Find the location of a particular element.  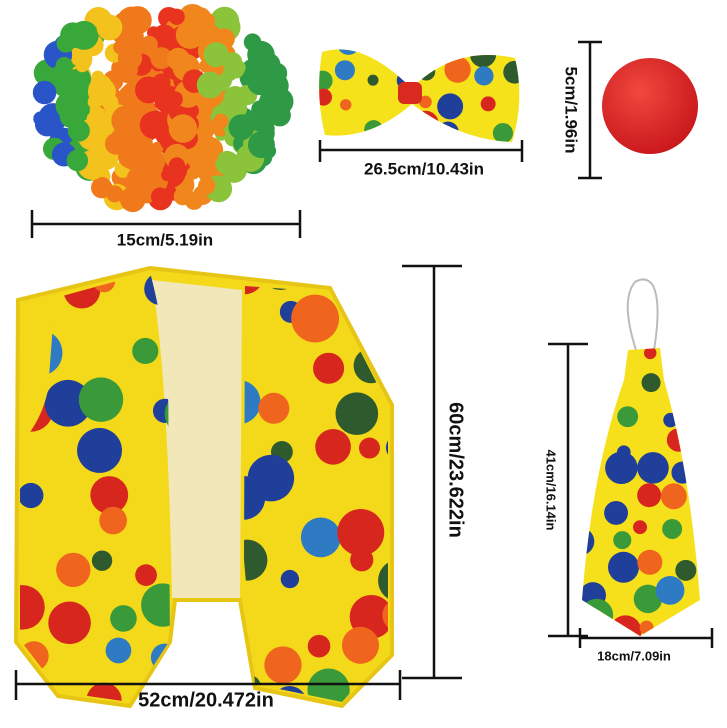

dimension-label: 15cm/5.19in is located at coordinates (165, 239).